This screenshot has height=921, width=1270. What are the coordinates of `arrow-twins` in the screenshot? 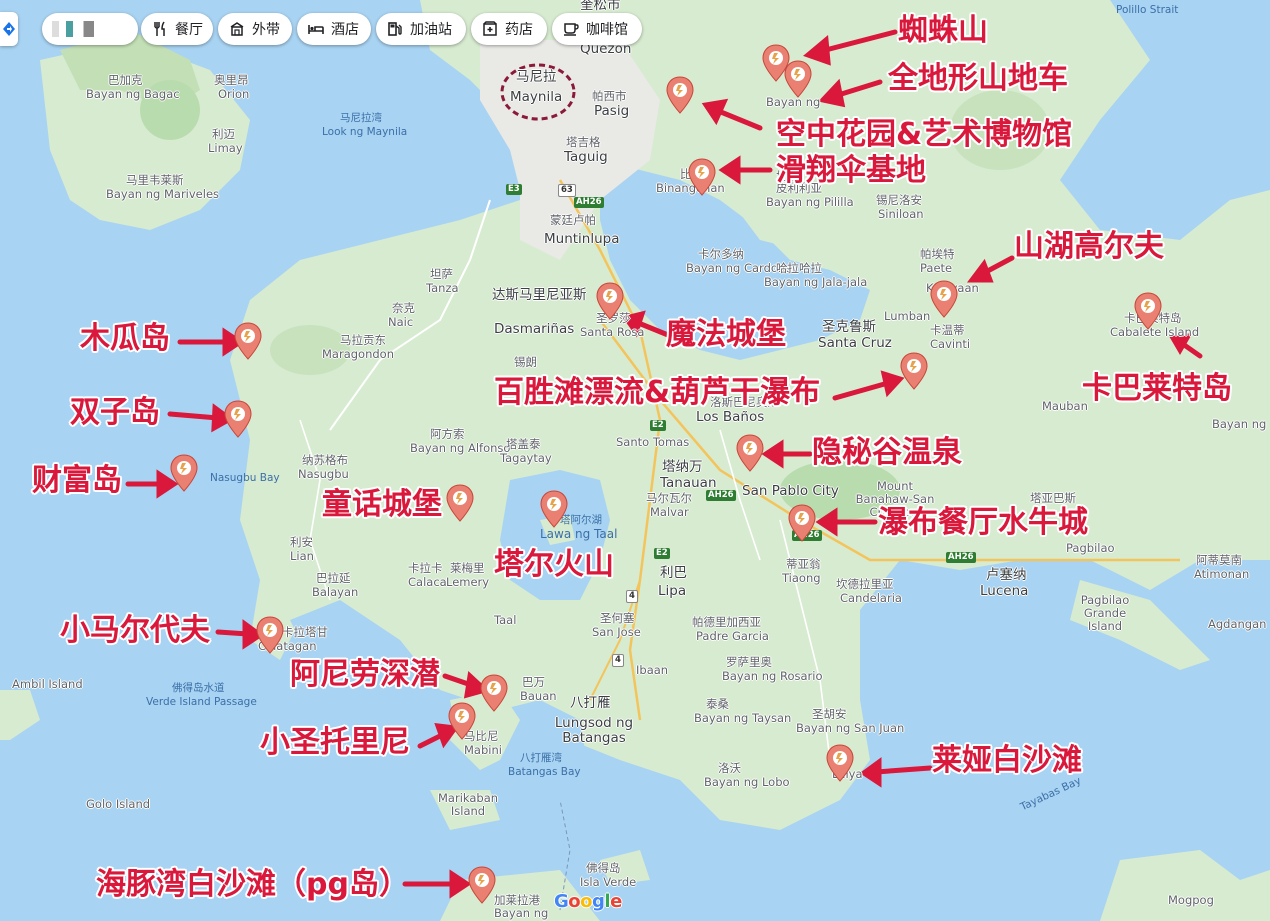 It's located at (194, 416).